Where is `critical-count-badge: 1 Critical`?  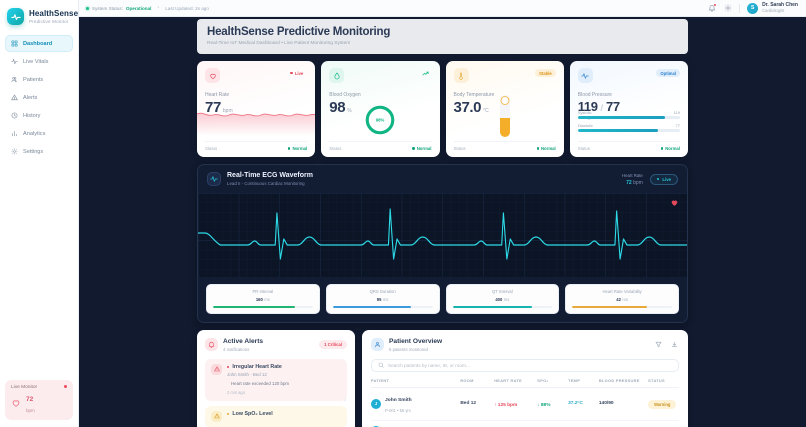
critical-count-badge: 1 Critical is located at coordinates (333, 345).